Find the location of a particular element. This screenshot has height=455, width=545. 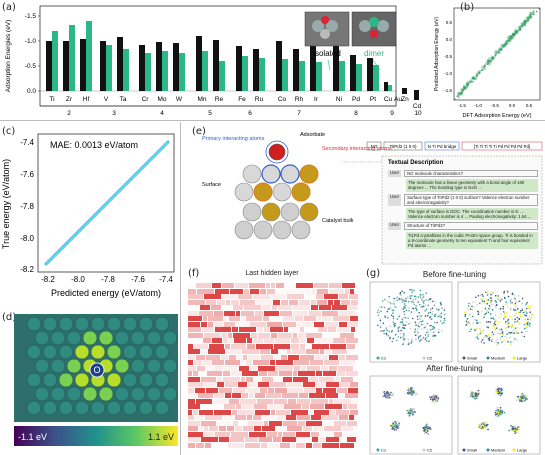

svg-text: -8.0 is located at coordinates (27, 238).